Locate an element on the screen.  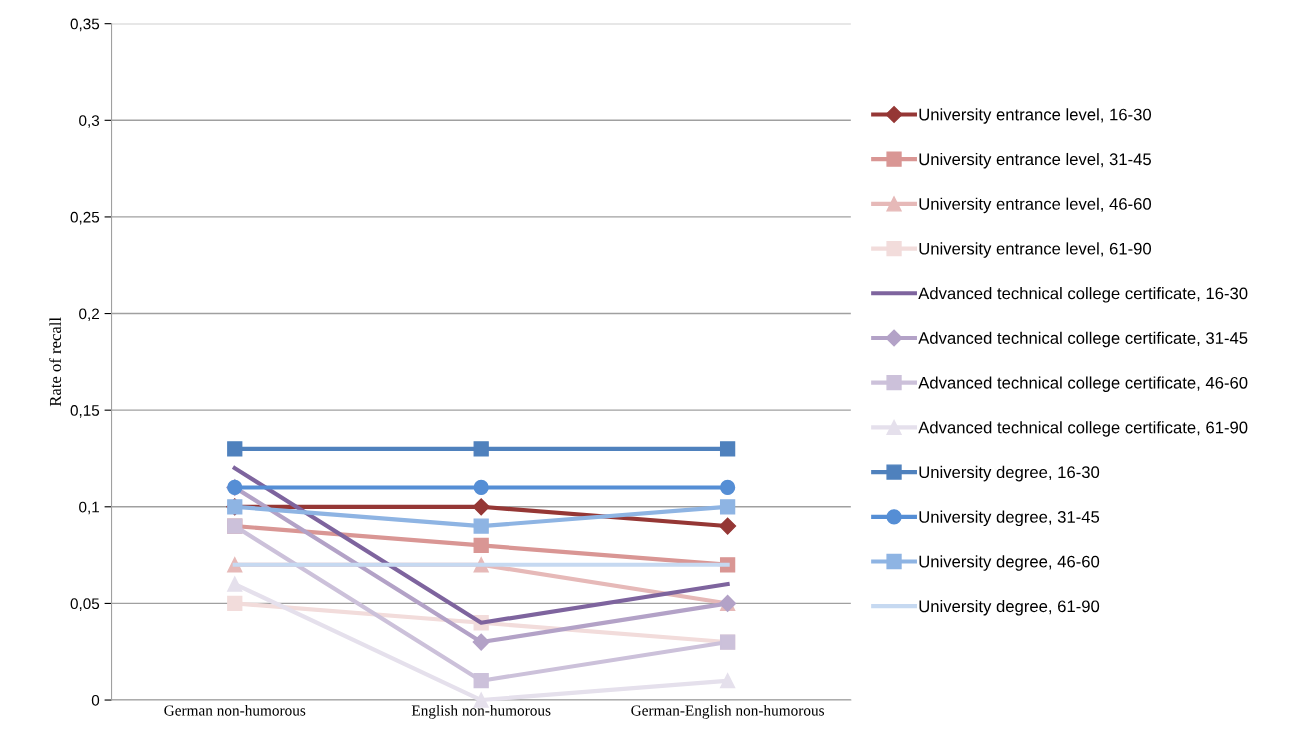
legend-label: University entrance level, 46-60 is located at coordinates (1035, 205).